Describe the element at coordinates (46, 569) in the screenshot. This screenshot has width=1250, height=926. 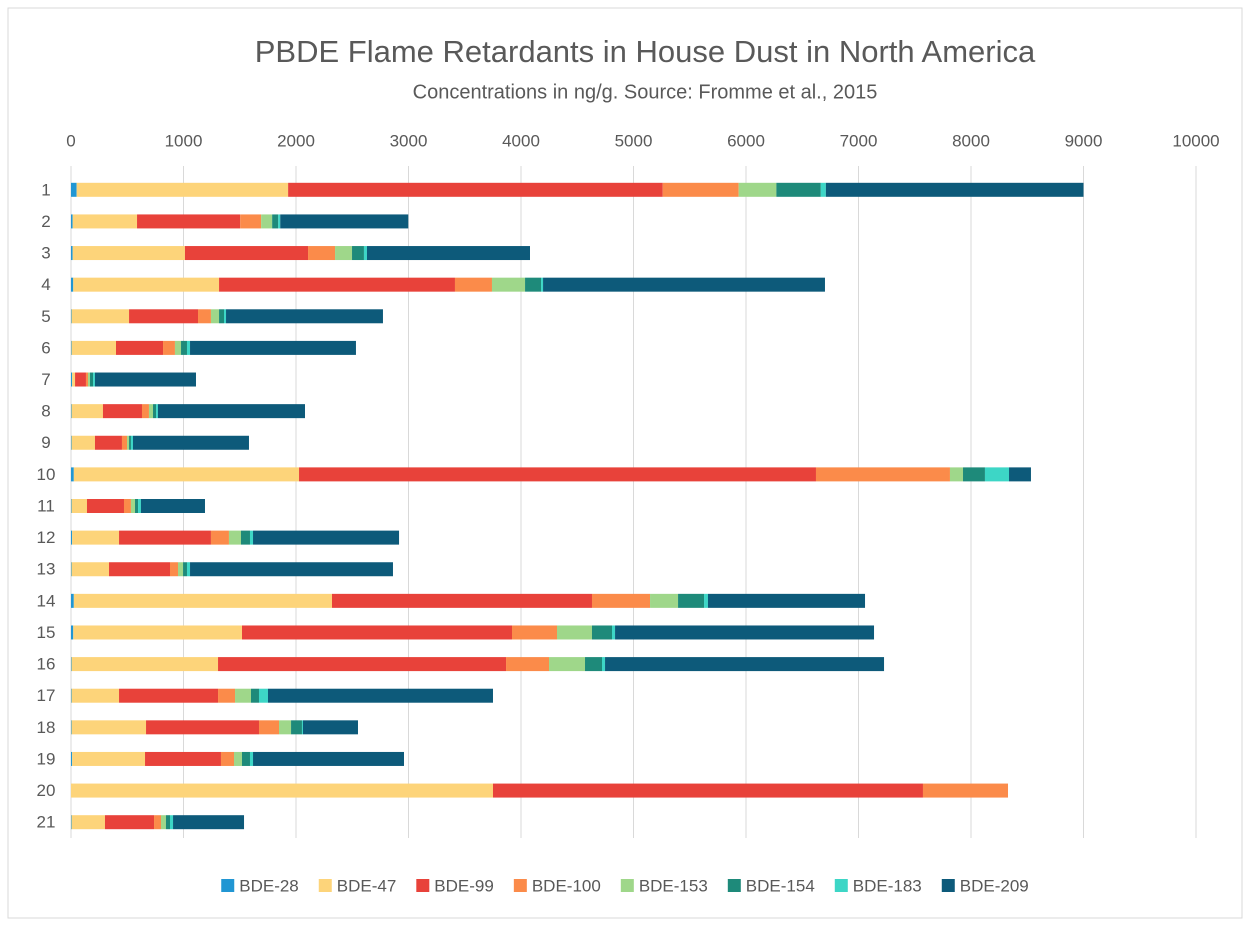
I see `y-tick-label: 13` at that location.